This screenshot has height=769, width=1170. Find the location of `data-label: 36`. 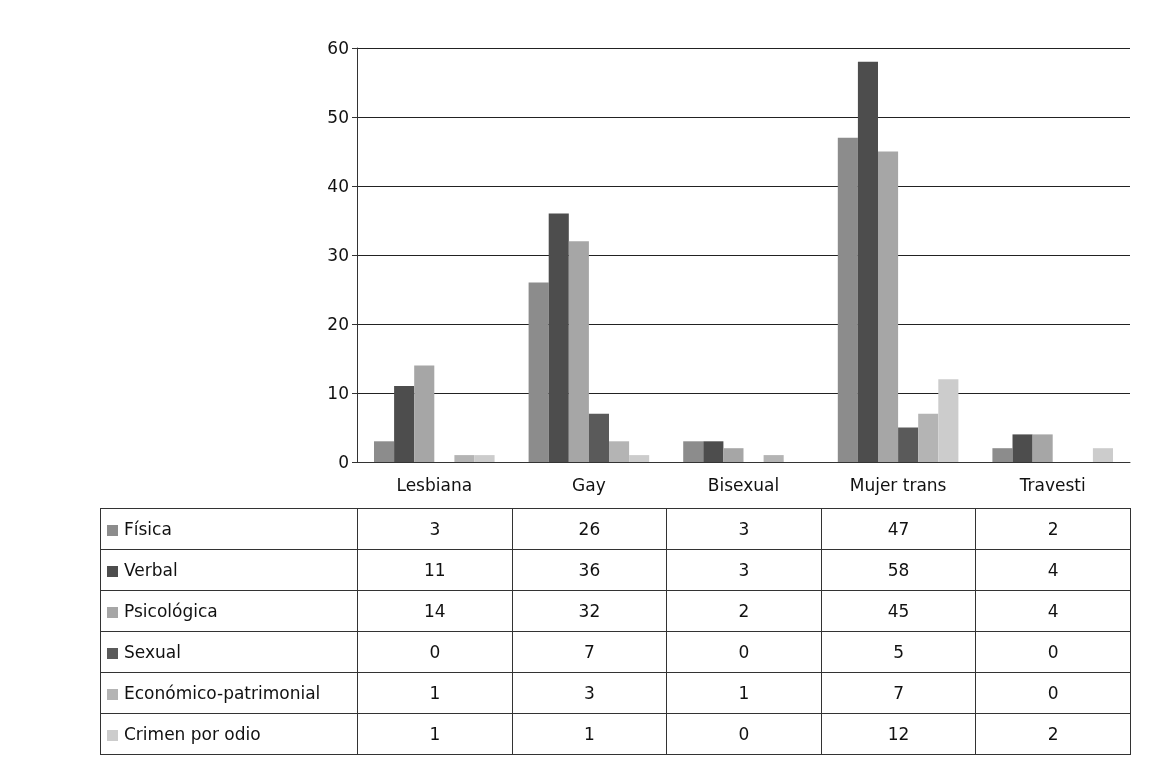

data-label: 36 is located at coordinates (589, 570).